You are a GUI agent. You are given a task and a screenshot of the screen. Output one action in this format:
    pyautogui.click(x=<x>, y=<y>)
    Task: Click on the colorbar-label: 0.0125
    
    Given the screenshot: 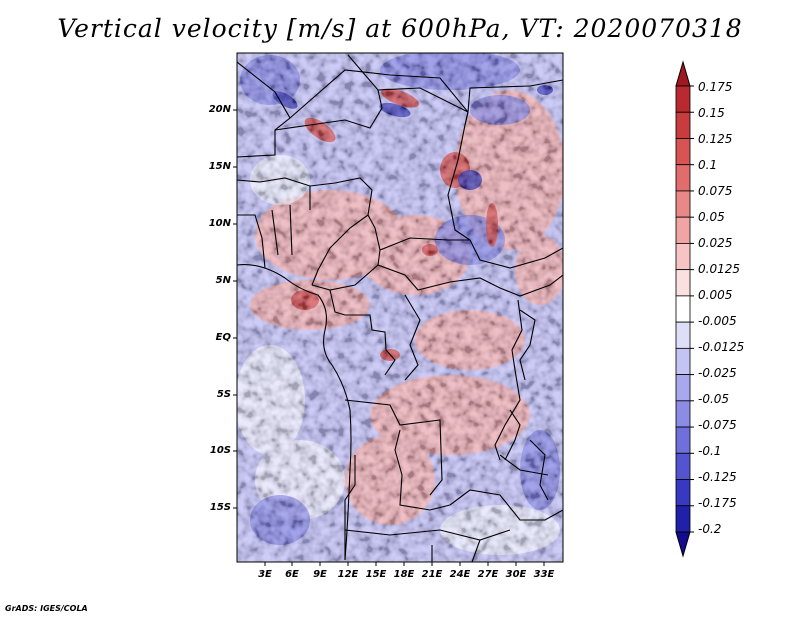 What is the action you would take?
    pyautogui.click(x=719, y=269)
    